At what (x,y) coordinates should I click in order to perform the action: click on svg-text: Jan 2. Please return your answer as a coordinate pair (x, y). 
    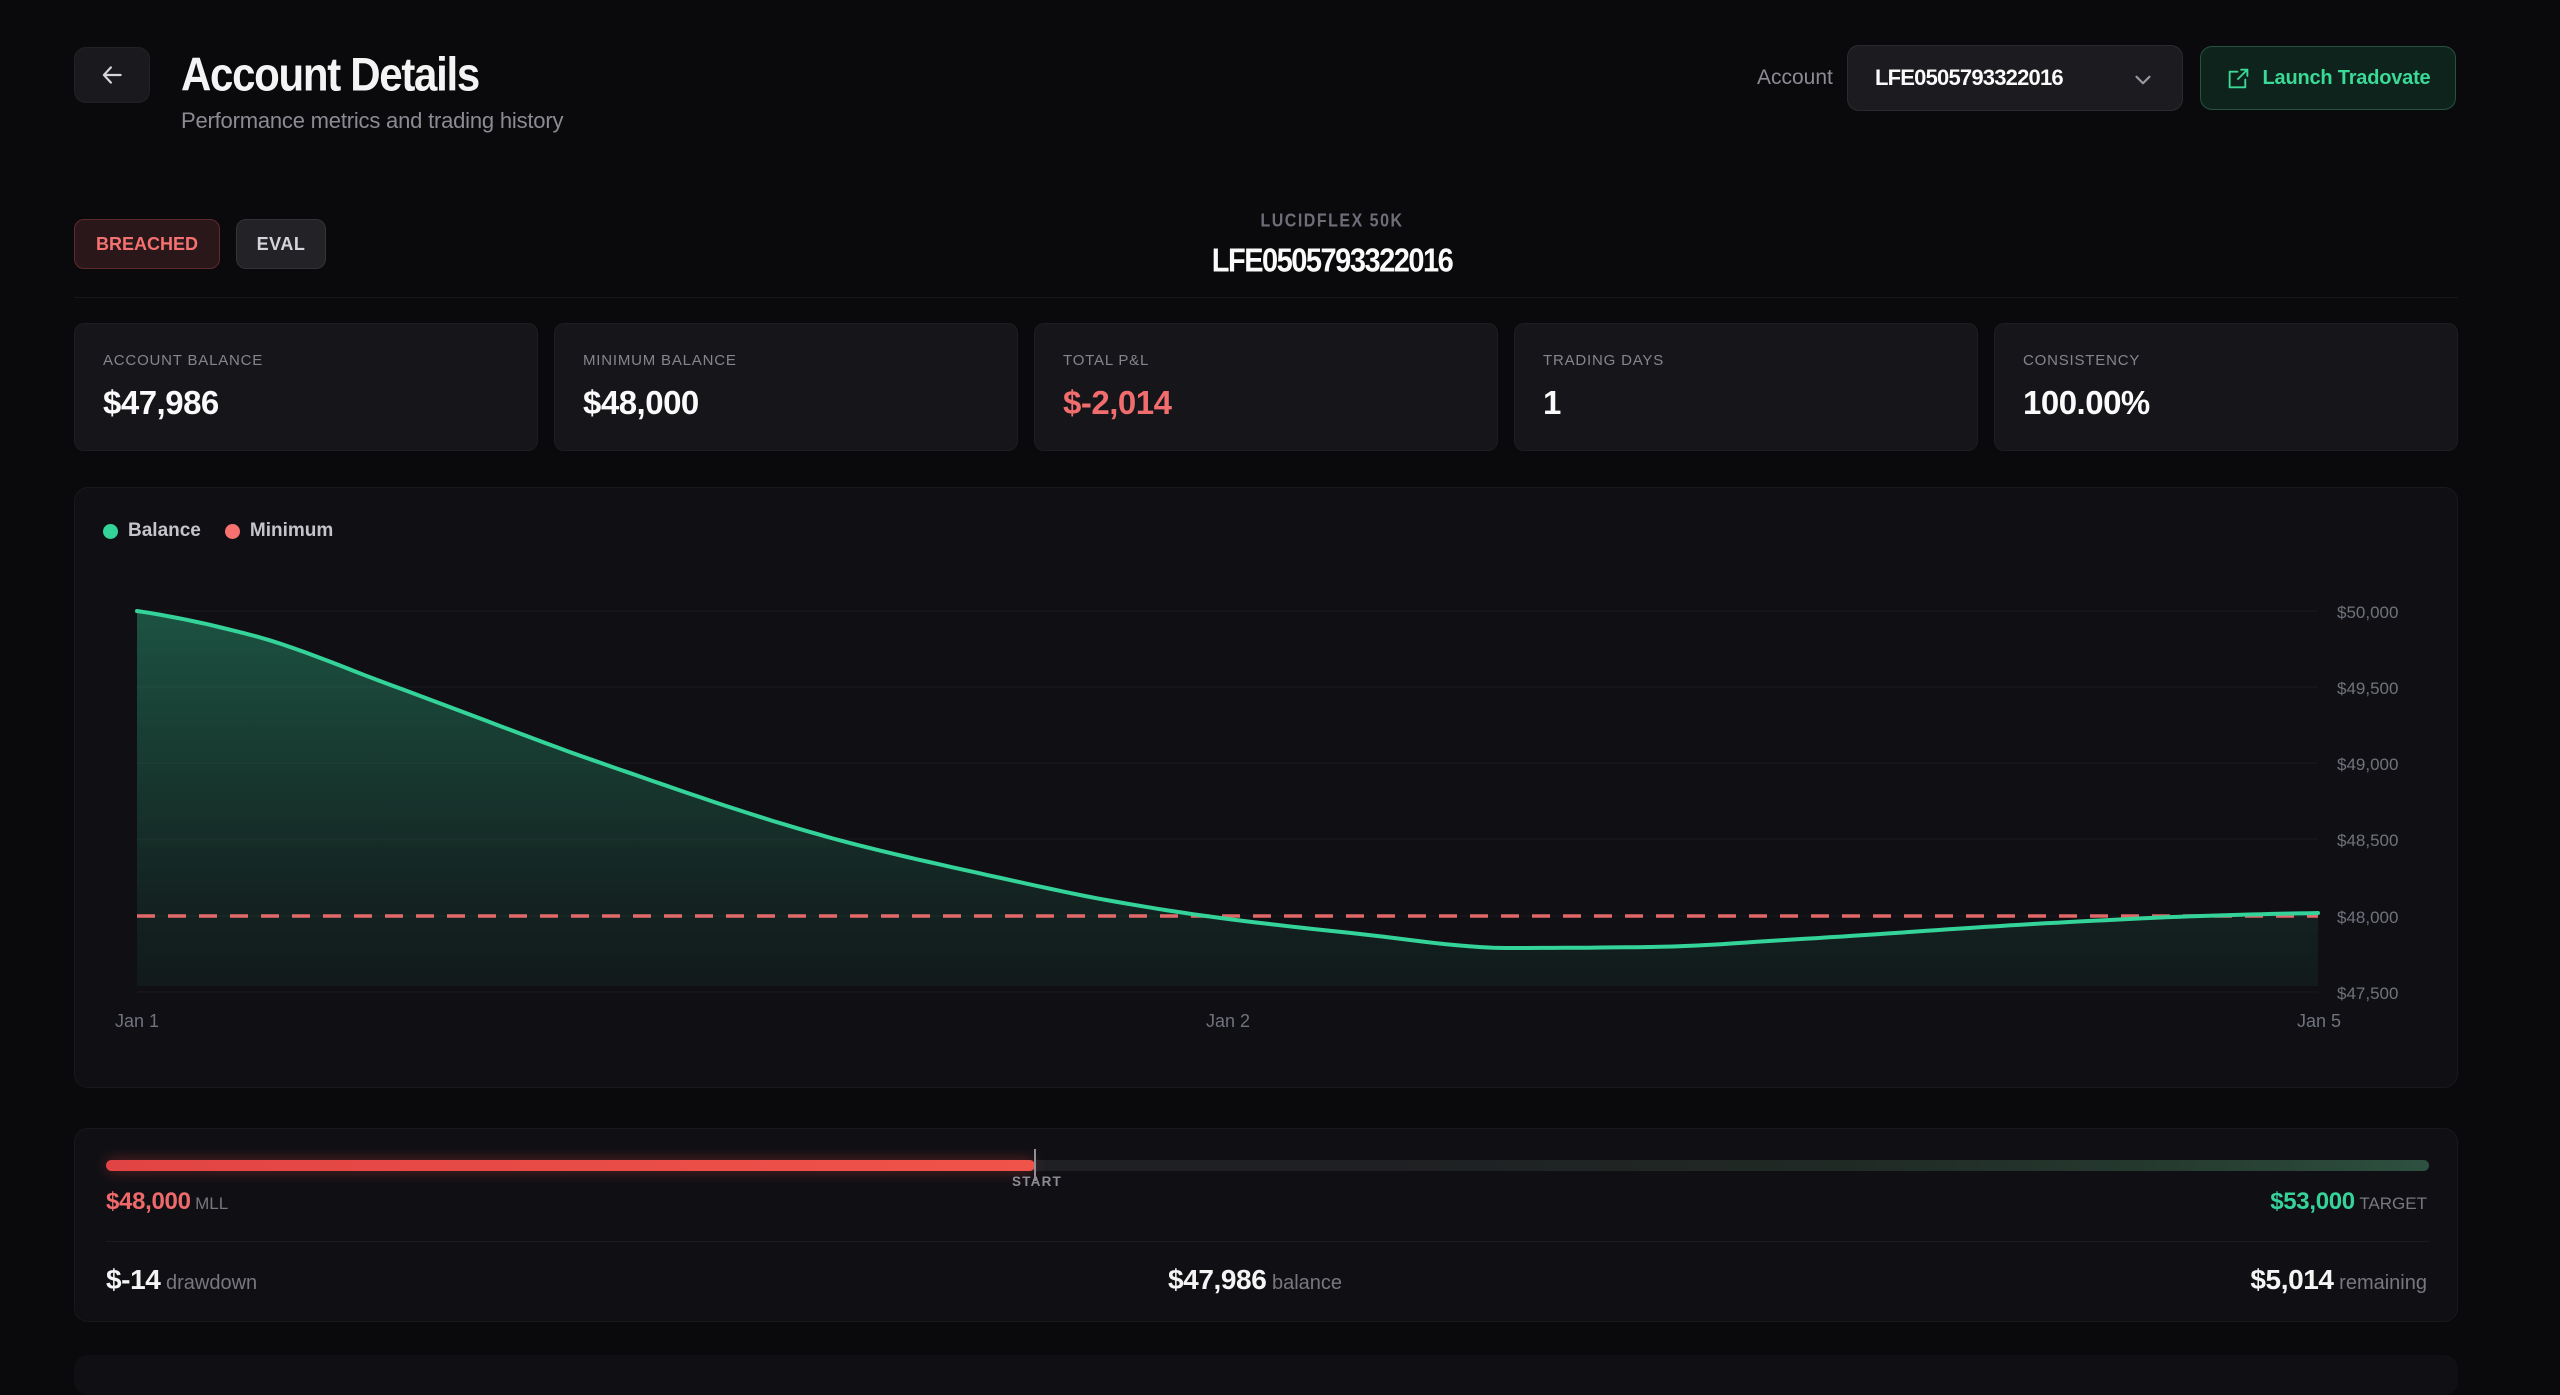
    Looking at the image, I should click on (1228, 1021).